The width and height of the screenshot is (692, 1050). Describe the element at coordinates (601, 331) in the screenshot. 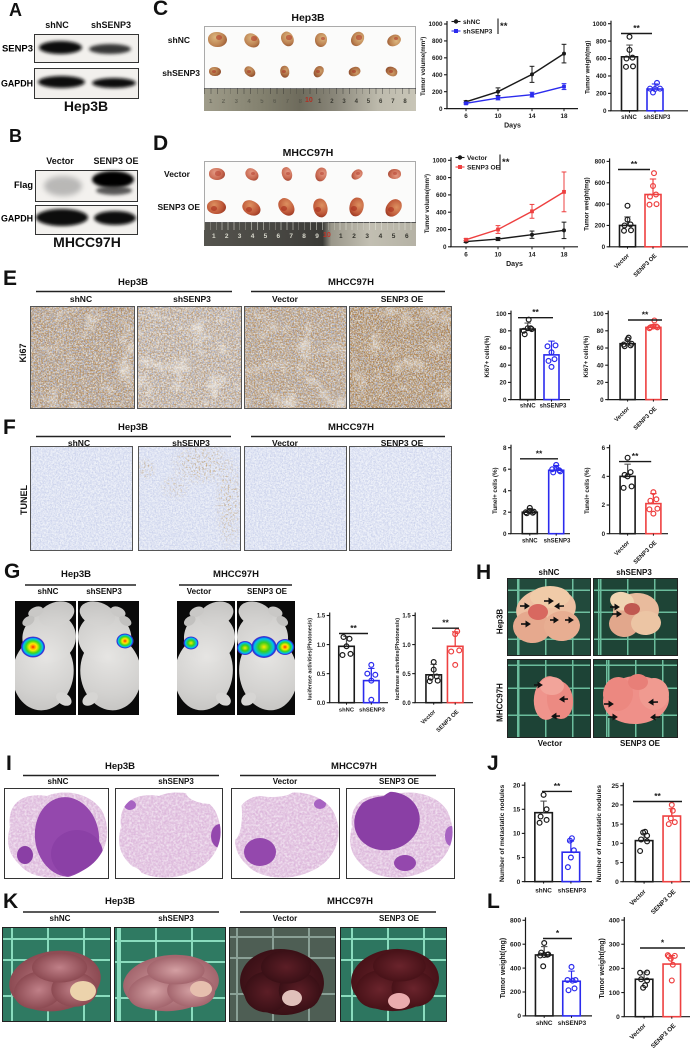

I see `svg-text: 80` at that location.